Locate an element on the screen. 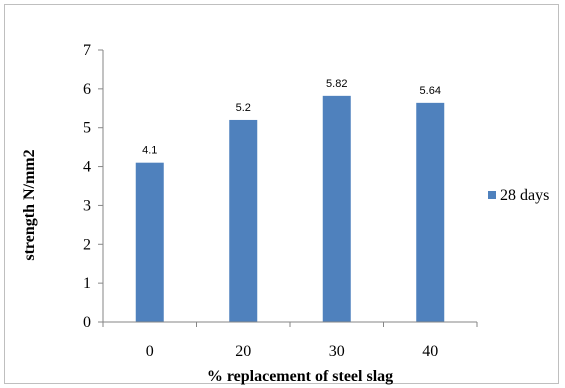  y-axis-title: strength N/mm2 is located at coordinates (29, 204).